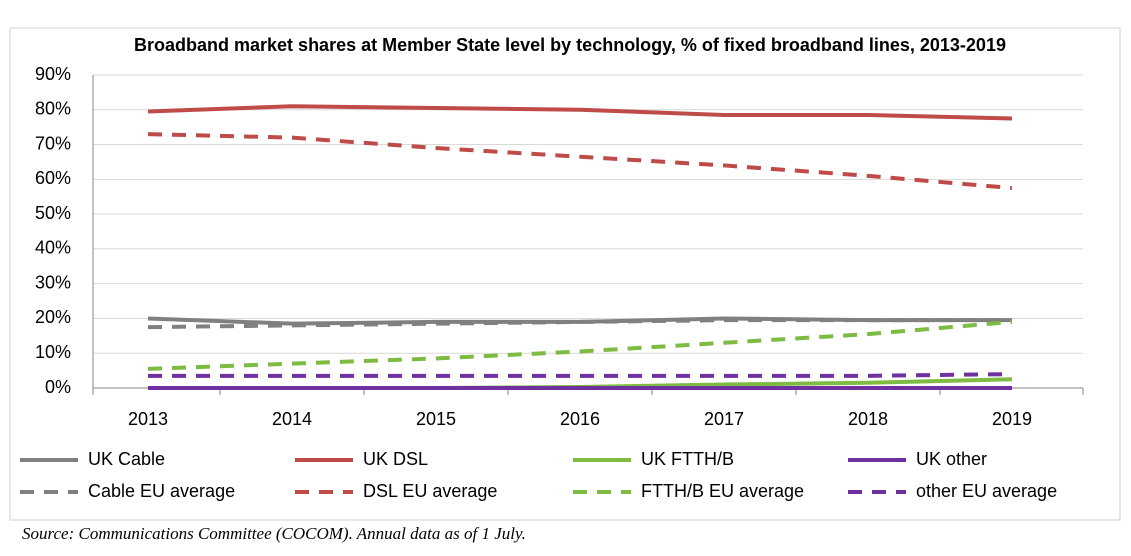  Describe the element at coordinates (868, 419) in the screenshot. I see `x-tick-label: 2018` at that location.